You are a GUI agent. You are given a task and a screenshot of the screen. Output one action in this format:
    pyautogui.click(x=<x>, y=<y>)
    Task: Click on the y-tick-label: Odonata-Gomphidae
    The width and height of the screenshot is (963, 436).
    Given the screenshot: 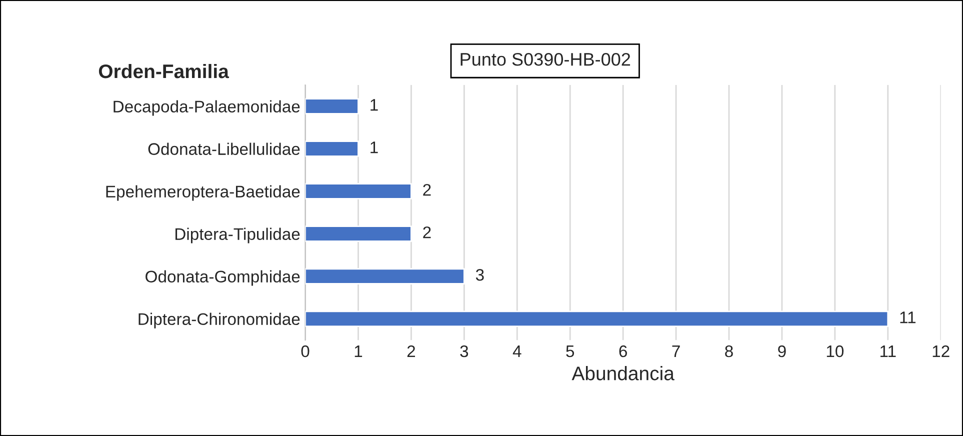 What is the action you would take?
    pyautogui.click(x=223, y=278)
    